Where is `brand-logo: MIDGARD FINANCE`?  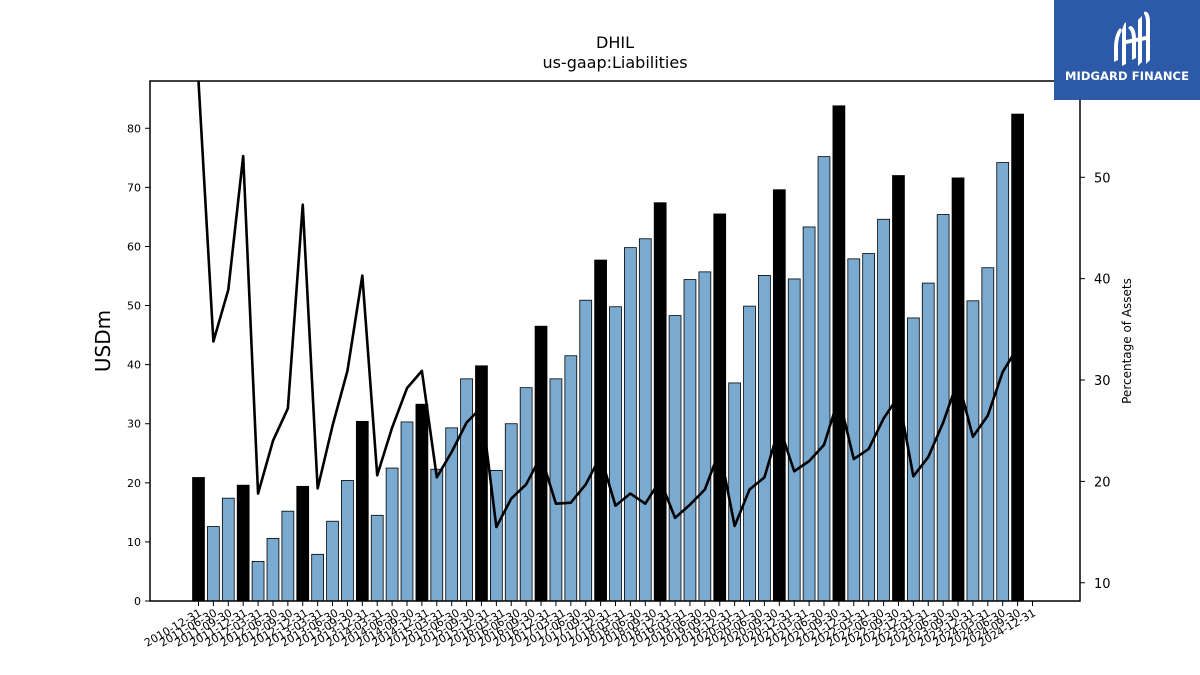
brand-logo: MIDGARD FINANCE is located at coordinates (1127, 50).